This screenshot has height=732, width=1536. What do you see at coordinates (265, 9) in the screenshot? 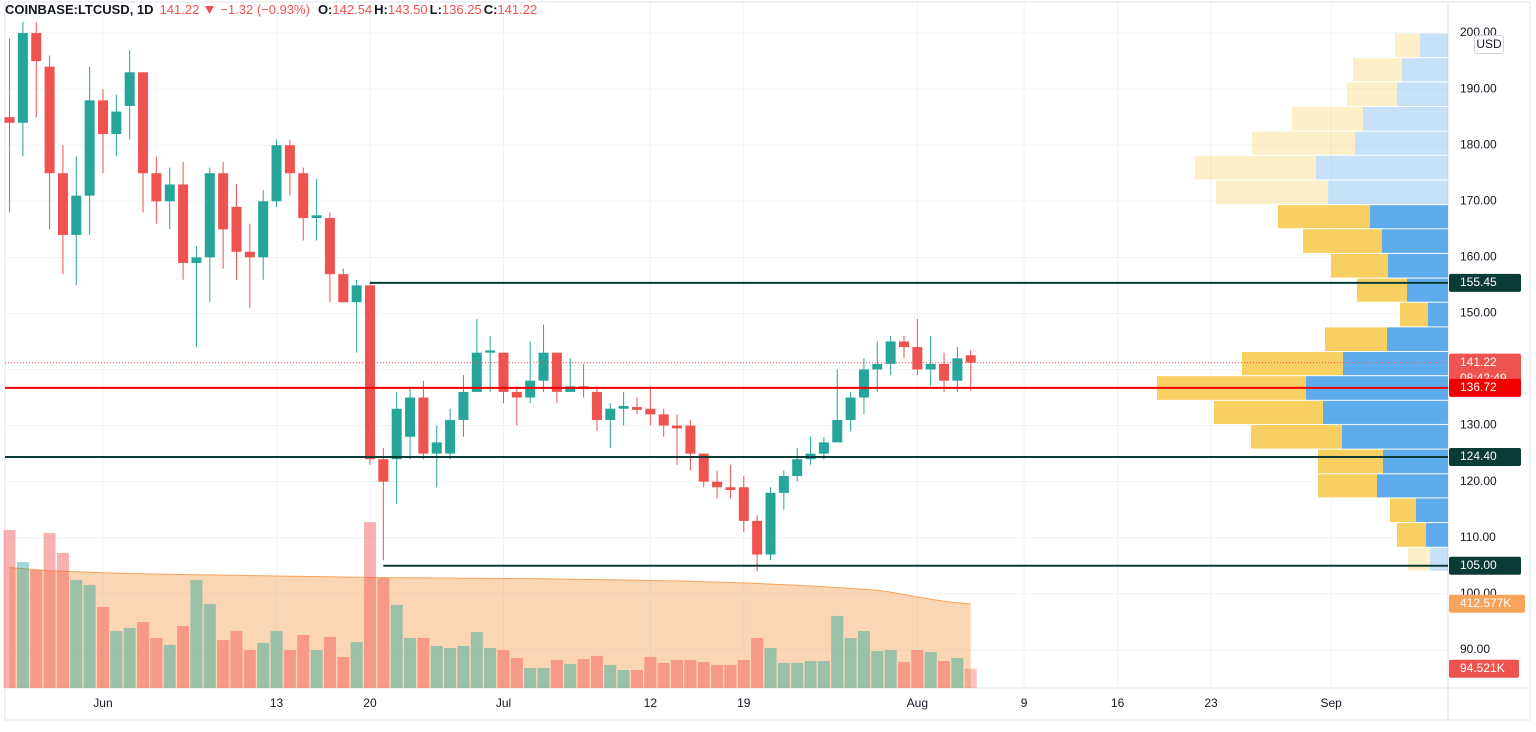
I see `price-change: −1.32 (−0.93%)` at bounding box center [265, 9].